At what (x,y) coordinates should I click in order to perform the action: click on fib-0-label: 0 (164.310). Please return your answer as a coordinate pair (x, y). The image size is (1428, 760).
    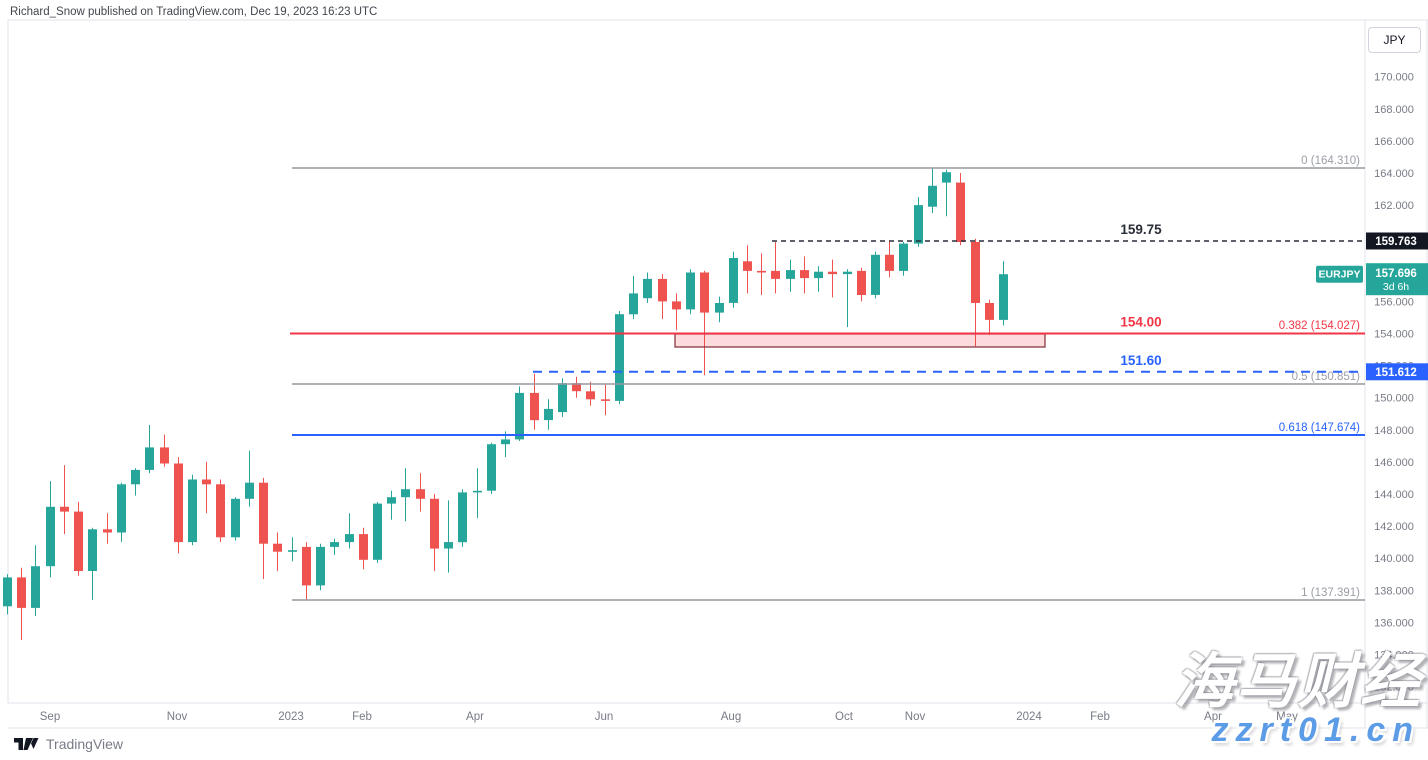
    Looking at the image, I should click on (1330, 161).